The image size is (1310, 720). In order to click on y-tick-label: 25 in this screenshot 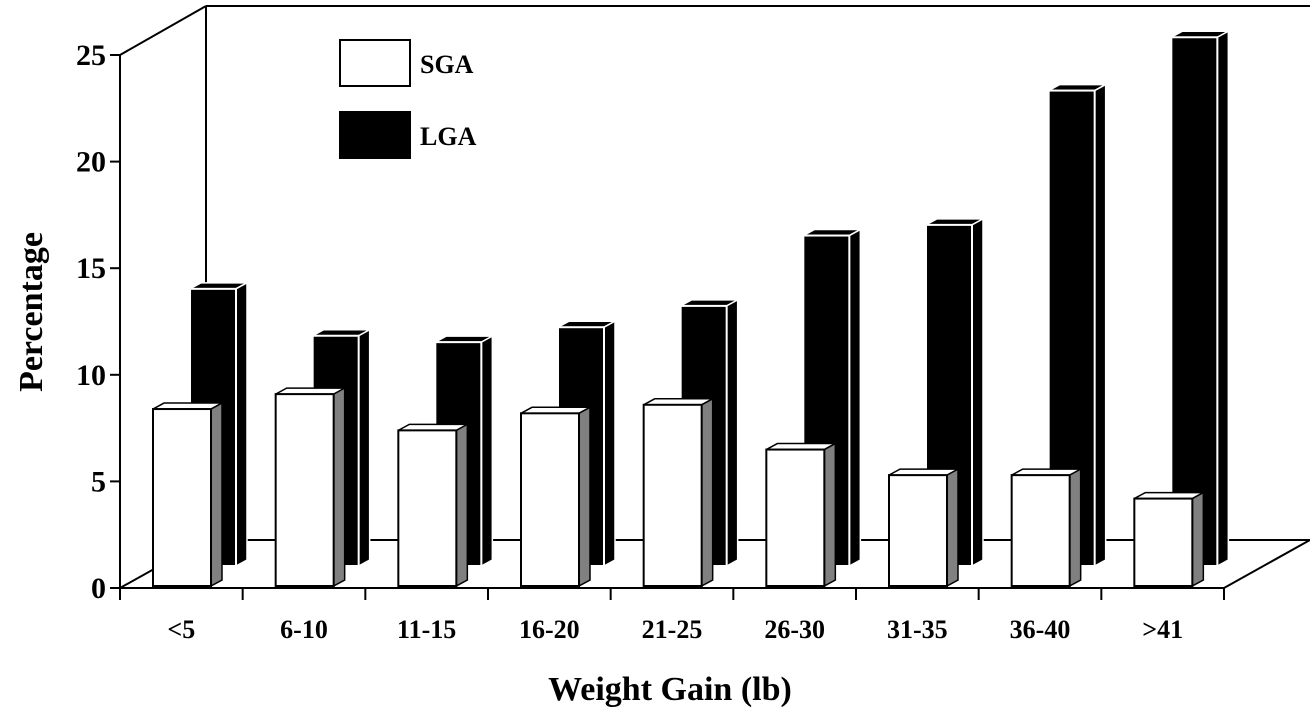, I will do `click(91, 55)`.